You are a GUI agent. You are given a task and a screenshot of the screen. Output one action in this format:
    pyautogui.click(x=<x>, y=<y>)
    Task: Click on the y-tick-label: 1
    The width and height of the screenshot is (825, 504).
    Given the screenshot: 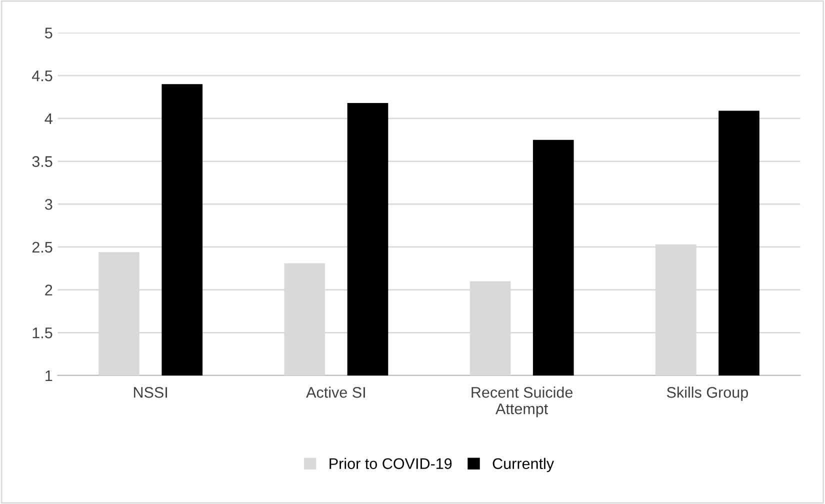 What is the action you would take?
    pyautogui.click(x=49, y=376)
    